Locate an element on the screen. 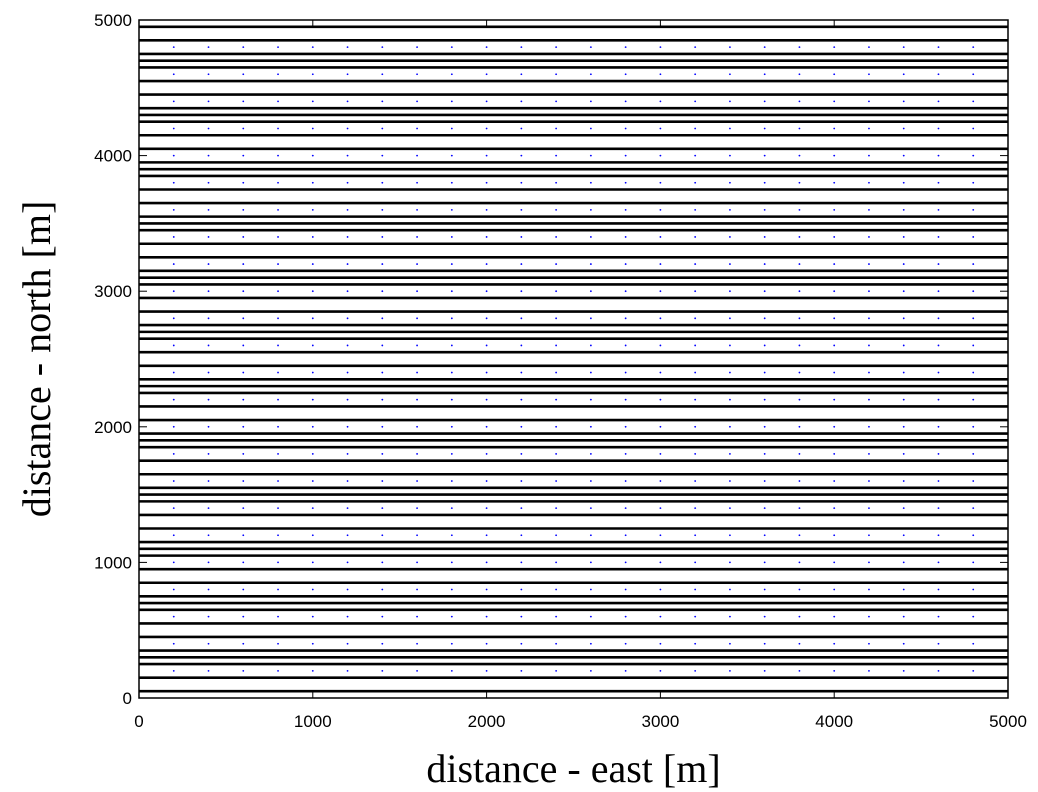 Image resolution: width=1038 pixels, height=792 pixels. y-tick-label: 4000 is located at coordinates (113, 156).